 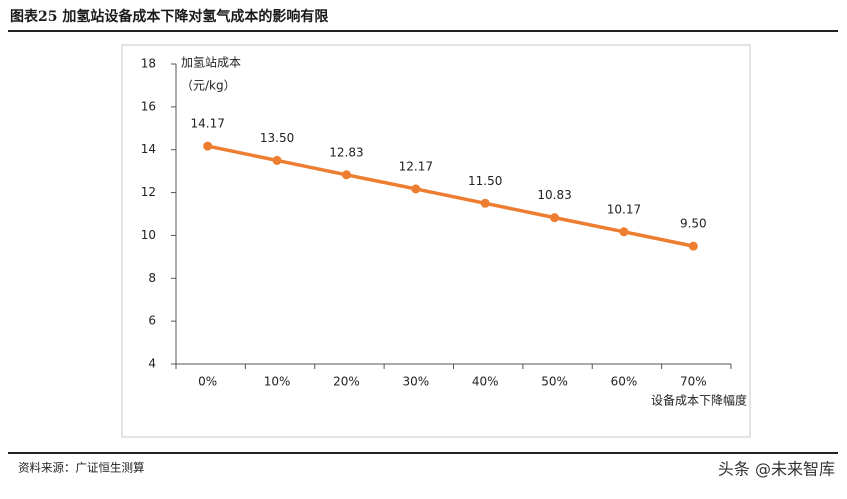 What do you see at coordinates (148, 64) in the screenshot?
I see `y-tick-label: 18` at bounding box center [148, 64].